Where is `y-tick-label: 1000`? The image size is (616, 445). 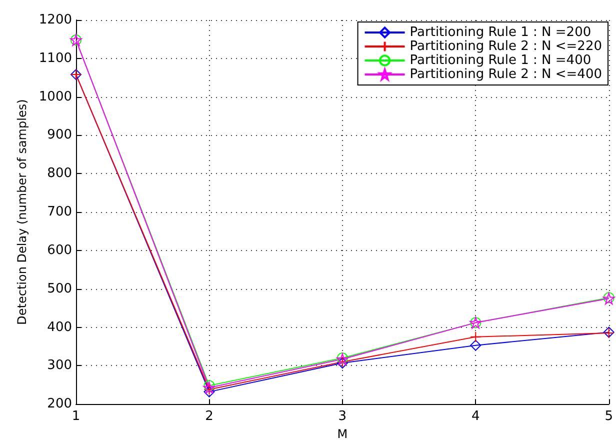 y-tick-label: 1000 is located at coordinates (55, 96).